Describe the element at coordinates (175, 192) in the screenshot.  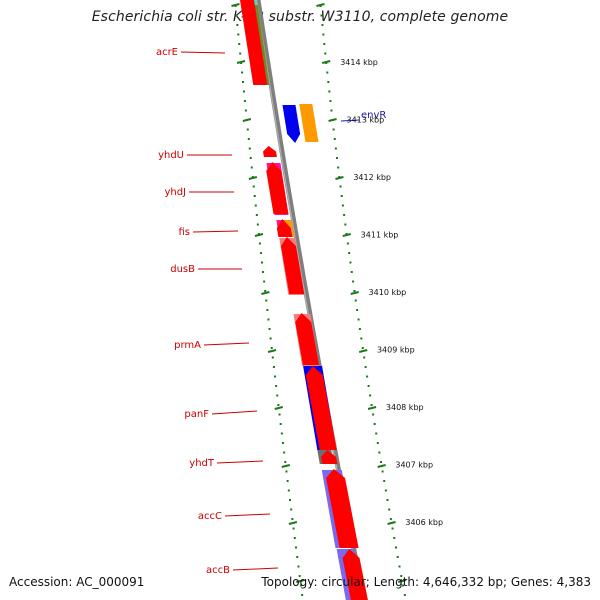
I see `gene-label-yhdJ: yhdJ` at that location.